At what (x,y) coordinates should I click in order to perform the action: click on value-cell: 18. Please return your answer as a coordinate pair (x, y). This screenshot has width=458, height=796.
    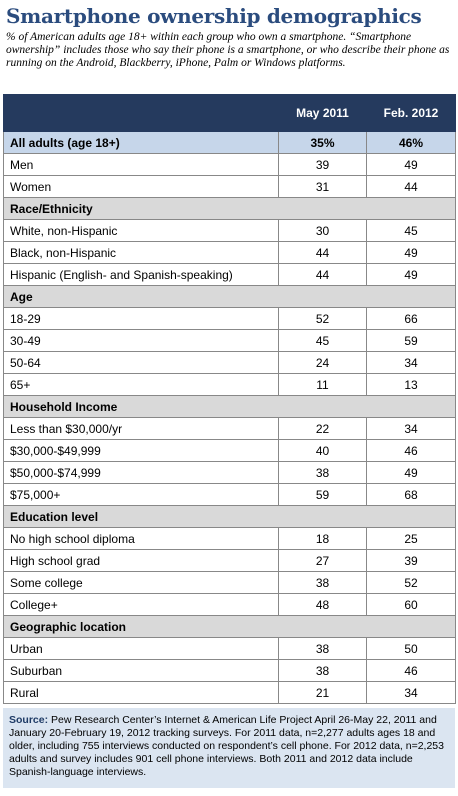
    Looking at the image, I should click on (322, 538).